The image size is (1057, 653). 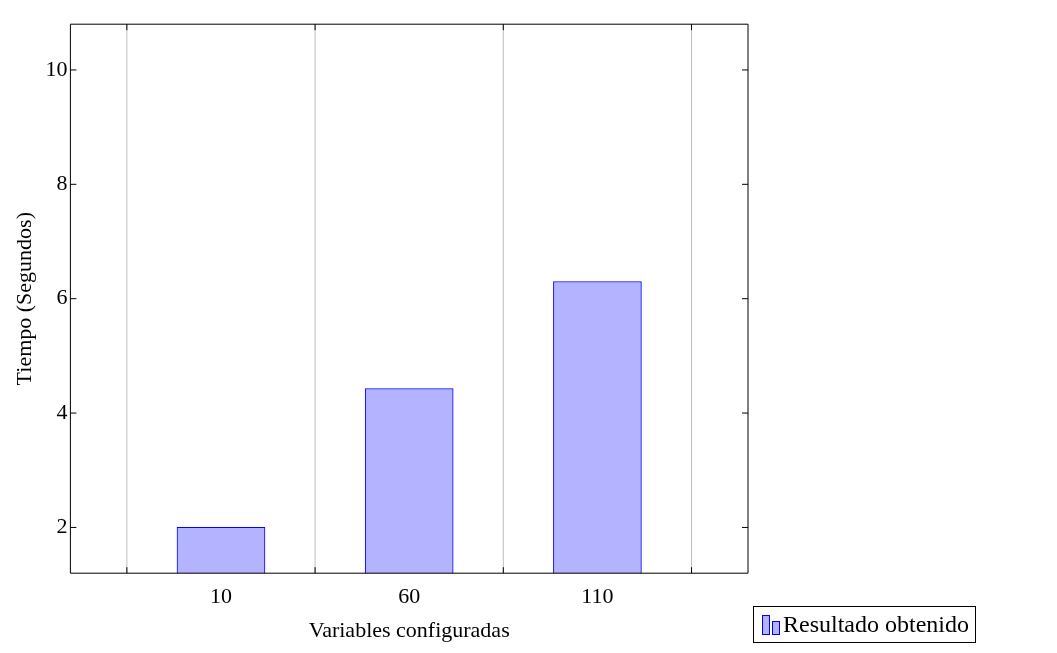 What do you see at coordinates (876, 624) in the screenshot?
I see `legend-label: Resultado obtenido` at bounding box center [876, 624].